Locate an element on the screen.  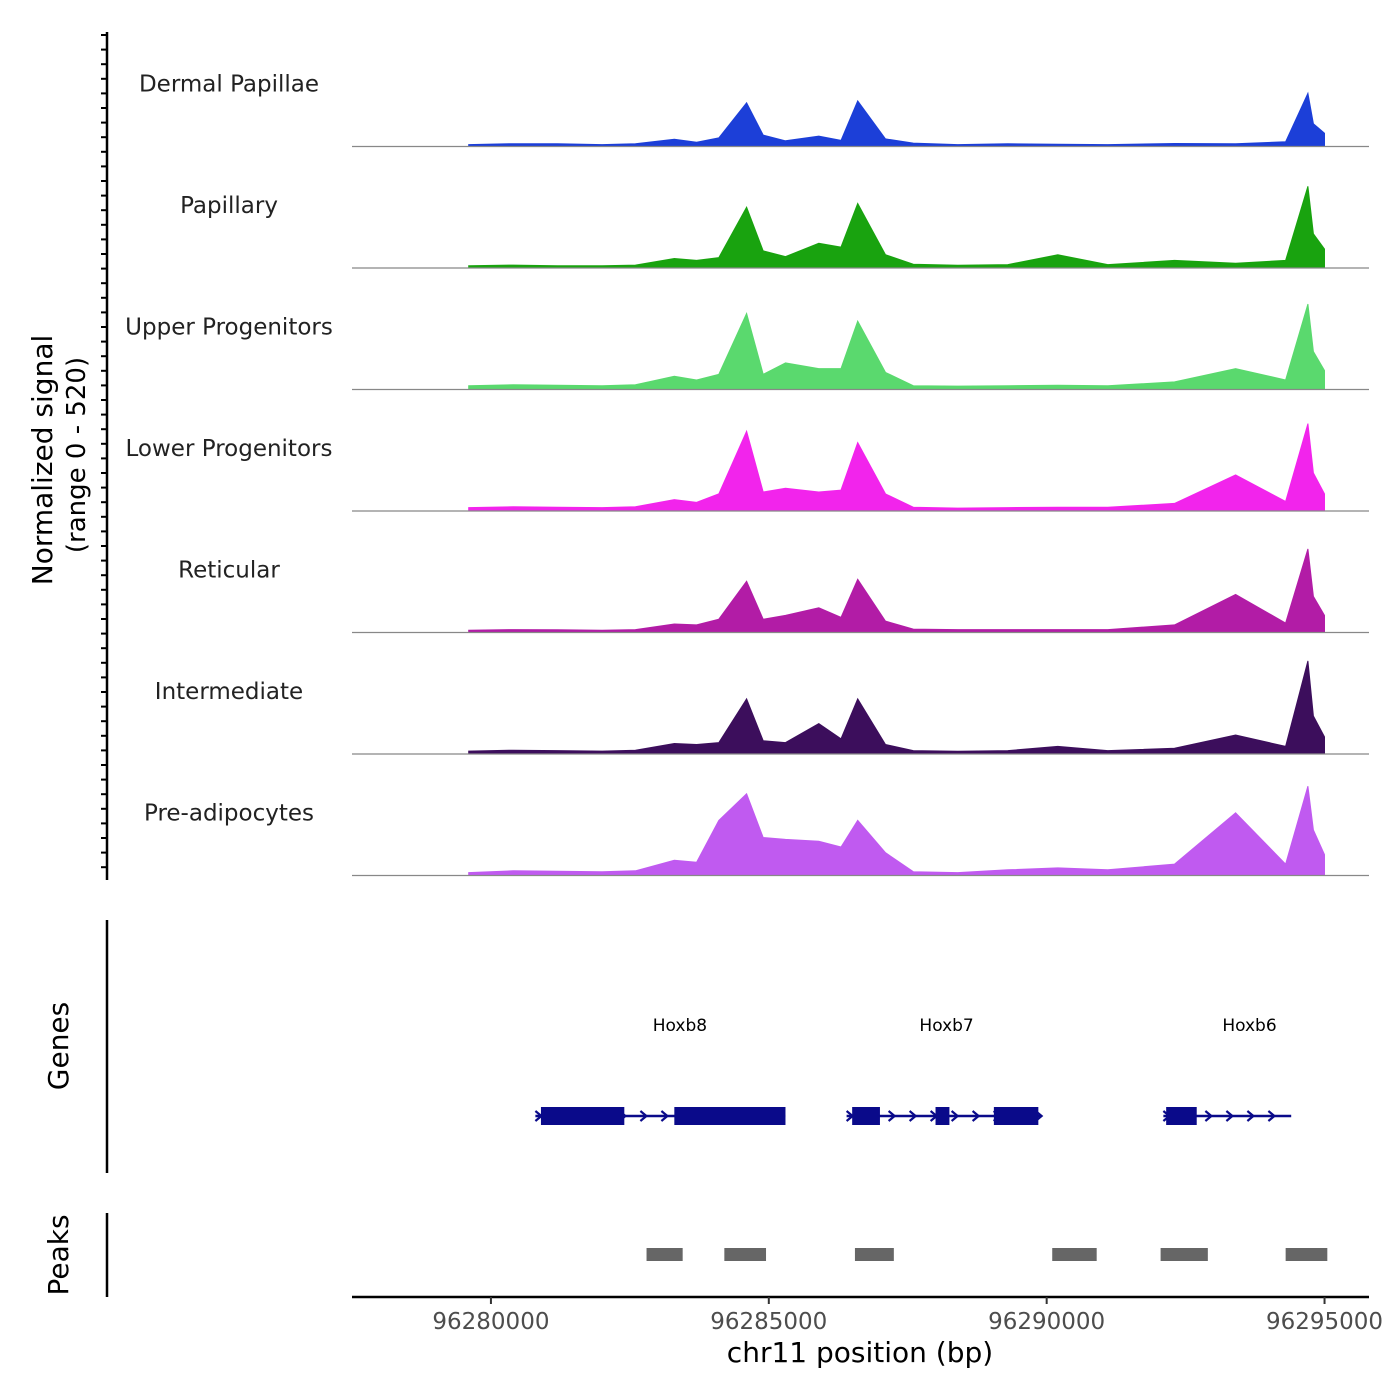
track-label: Intermediate is located at coordinates (229, 692).